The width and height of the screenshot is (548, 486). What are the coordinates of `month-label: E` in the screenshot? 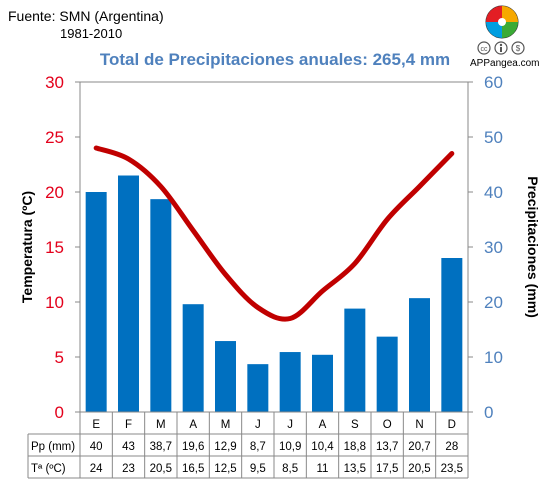 It's located at (96, 425).